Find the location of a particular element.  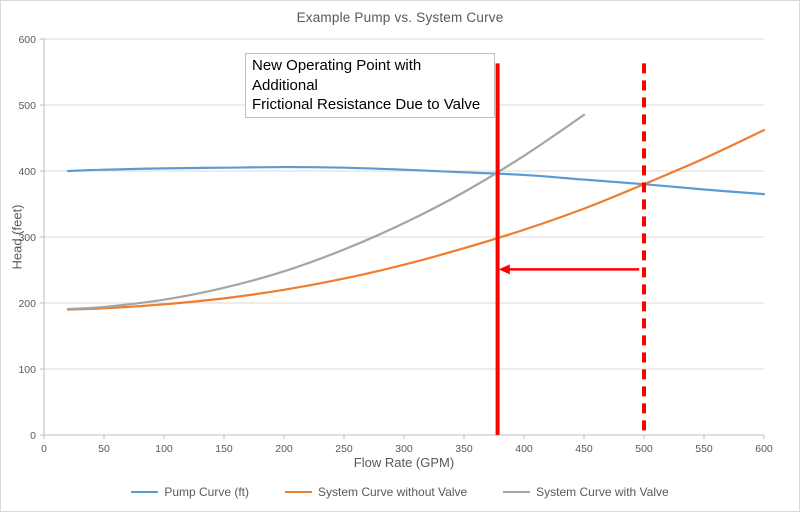

legend-label: System Curve with Valve is located at coordinates (602, 492).